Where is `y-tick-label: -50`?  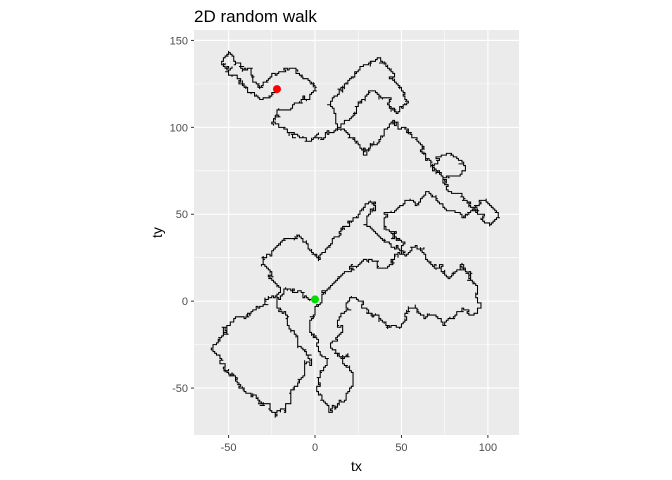 y-tick-label: -50 is located at coordinates (180, 389).